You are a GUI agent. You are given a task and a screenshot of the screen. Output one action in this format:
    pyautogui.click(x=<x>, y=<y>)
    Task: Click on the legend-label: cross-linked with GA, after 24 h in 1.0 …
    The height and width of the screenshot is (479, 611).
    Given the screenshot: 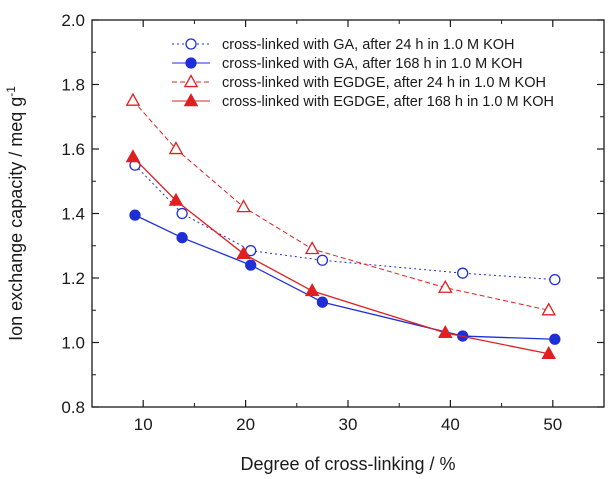 What is the action you would take?
    pyautogui.click(x=368, y=45)
    